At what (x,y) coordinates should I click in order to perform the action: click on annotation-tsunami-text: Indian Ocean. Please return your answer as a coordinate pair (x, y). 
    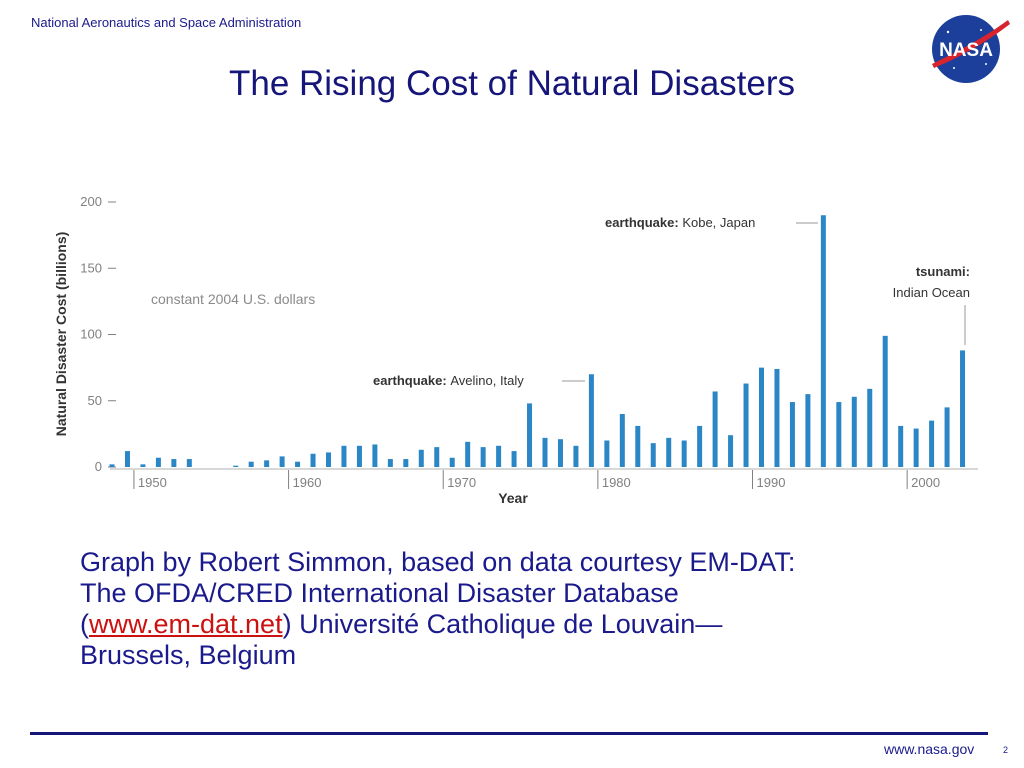
    Looking at the image, I should click on (931, 292).